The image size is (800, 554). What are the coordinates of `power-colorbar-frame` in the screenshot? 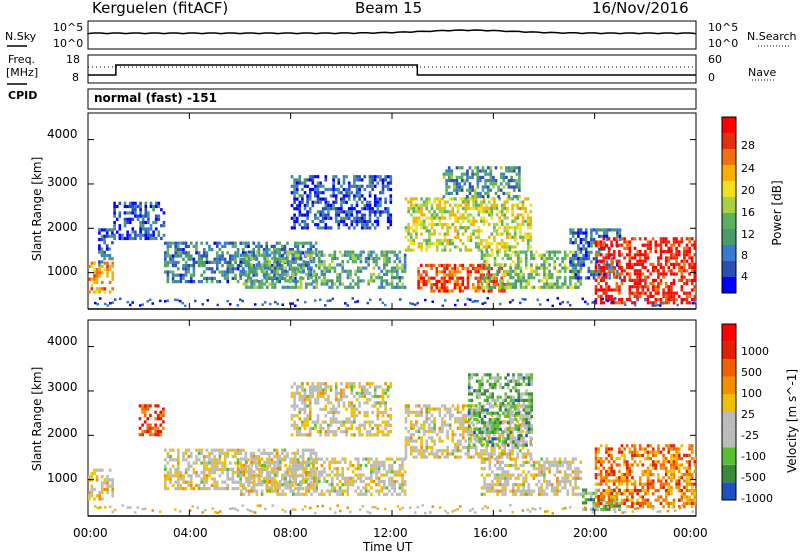 It's located at (729, 205).